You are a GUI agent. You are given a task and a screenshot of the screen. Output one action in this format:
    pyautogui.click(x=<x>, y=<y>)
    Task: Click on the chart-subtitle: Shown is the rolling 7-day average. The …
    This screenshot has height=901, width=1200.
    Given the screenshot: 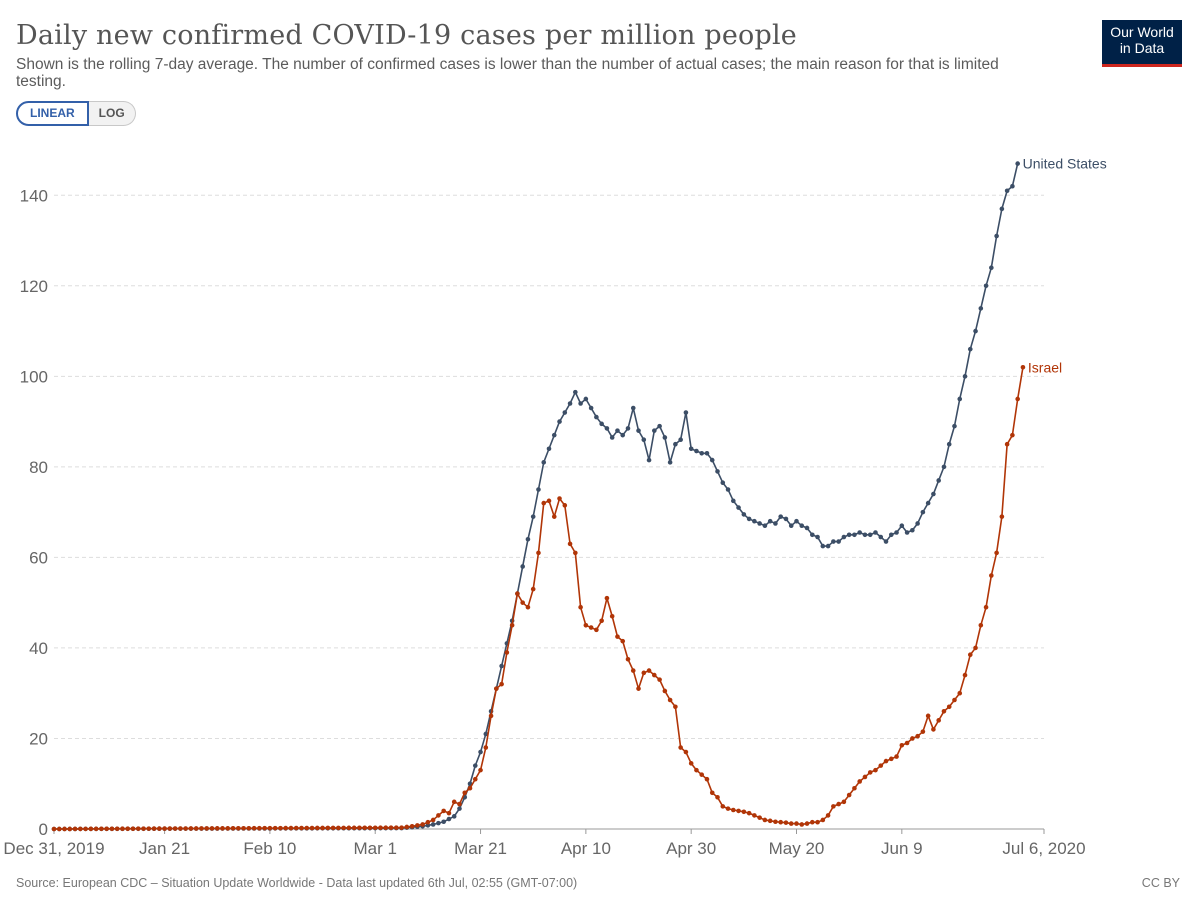 What is the action you would take?
    pyautogui.click(x=507, y=73)
    